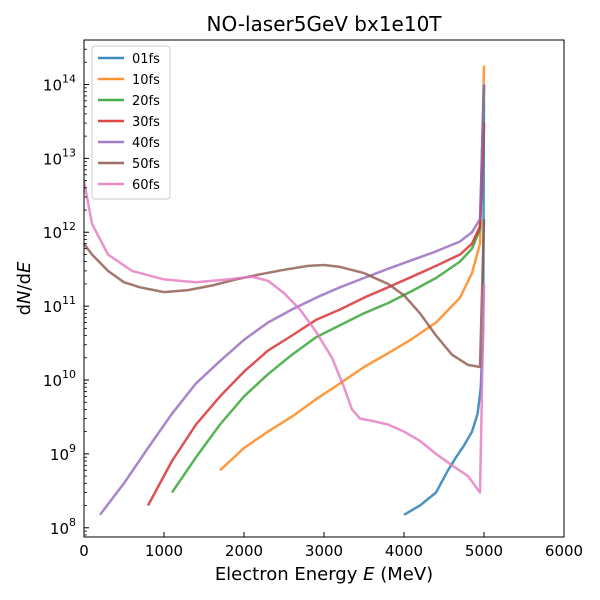 The height and width of the screenshot is (600, 600). I want to click on y-axis-label: dN/dE, so click(24, 288).